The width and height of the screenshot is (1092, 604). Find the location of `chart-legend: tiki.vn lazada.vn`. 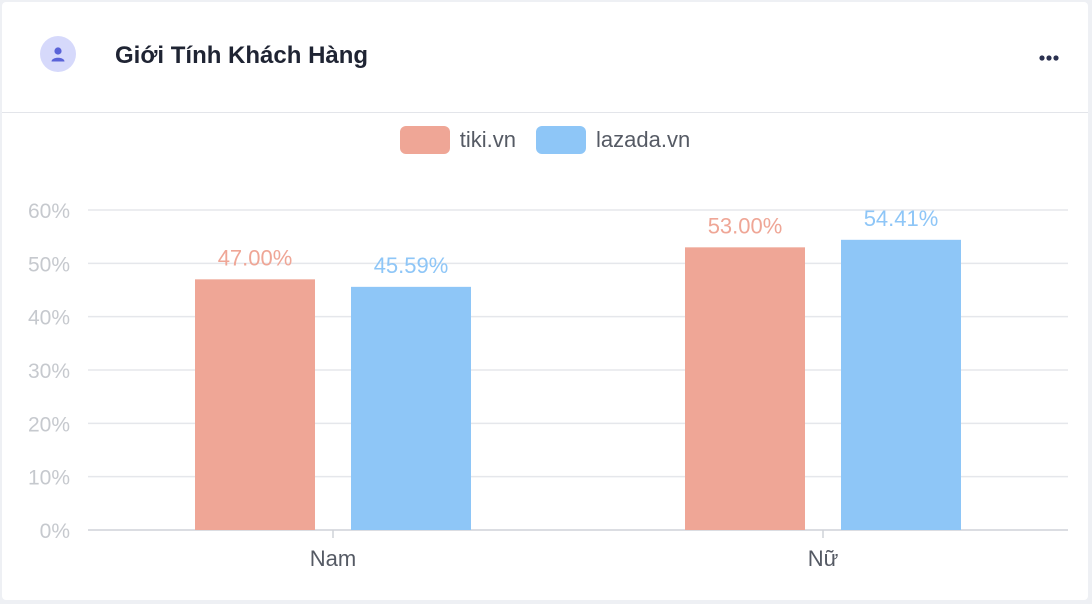

chart-legend: tiki.vn lazada.vn is located at coordinates (545, 140).